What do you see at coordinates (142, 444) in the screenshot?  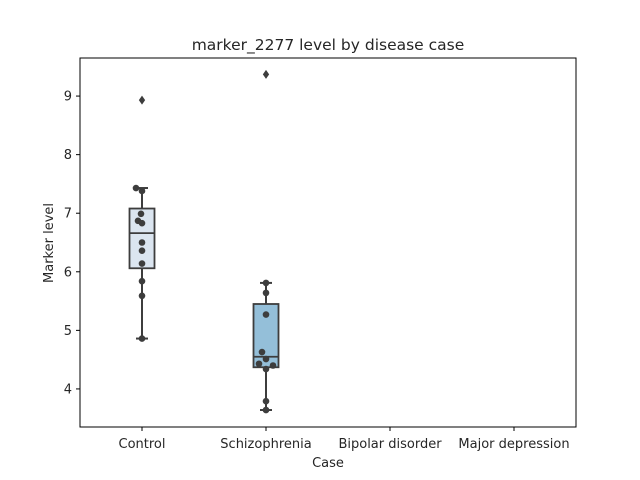 I see `x-tick-label: Control` at bounding box center [142, 444].